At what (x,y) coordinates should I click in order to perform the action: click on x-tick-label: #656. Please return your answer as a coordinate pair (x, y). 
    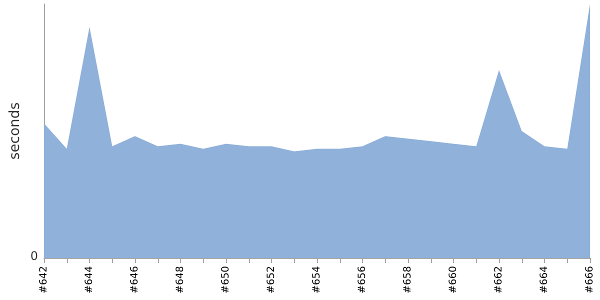
    Looking at the image, I should click on (362, 280).